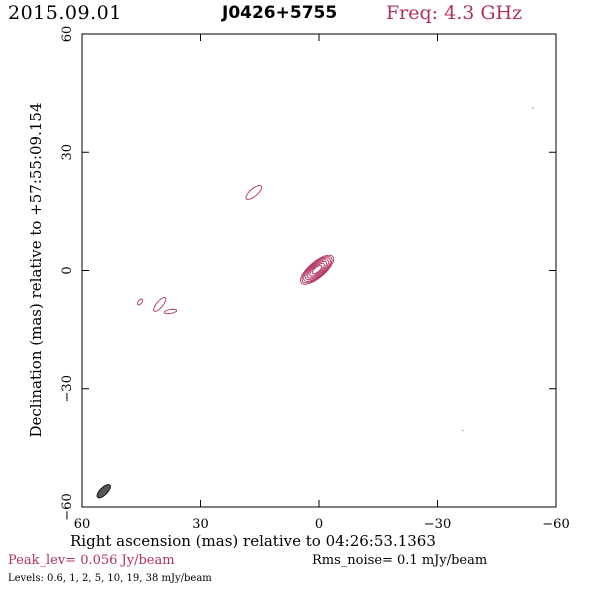 Image resolution: width=590 pixels, height=590 pixels. Describe the element at coordinates (91, 560) in the screenshot. I see `peak-level: Peak_lev= 0.056 Jy/beam` at that location.